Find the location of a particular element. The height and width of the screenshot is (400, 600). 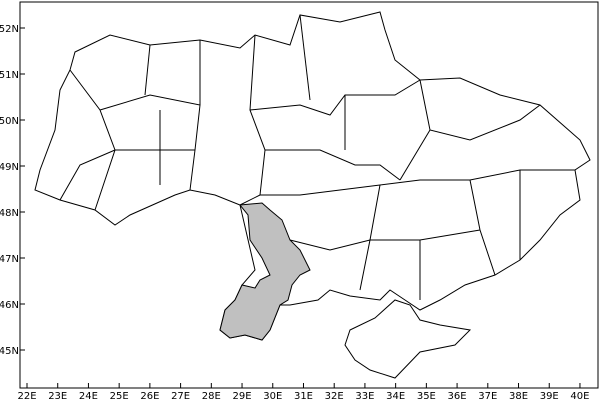

lon-label: 27E is located at coordinates (180, 395).